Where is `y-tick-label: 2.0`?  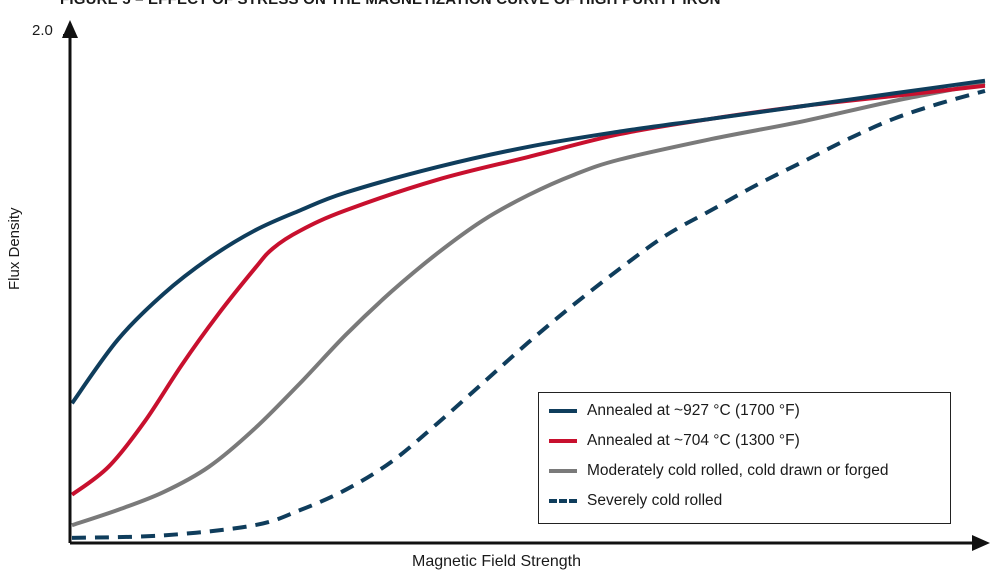 y-tick-label: 2.0 is located at coordinates (42, 30).